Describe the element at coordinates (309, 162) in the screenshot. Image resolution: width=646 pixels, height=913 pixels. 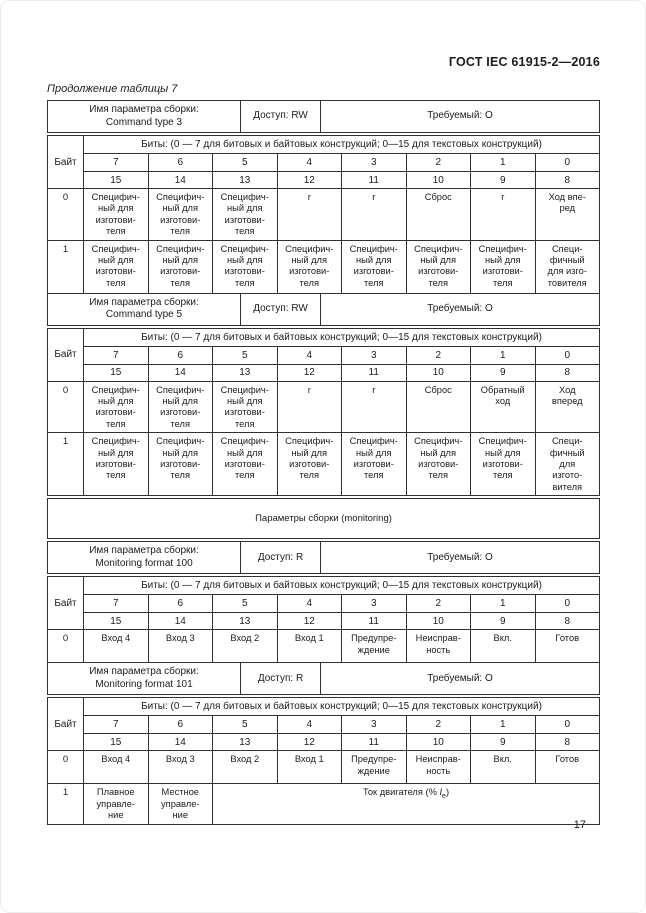
I see `bit-number-cell: 4` at that location.